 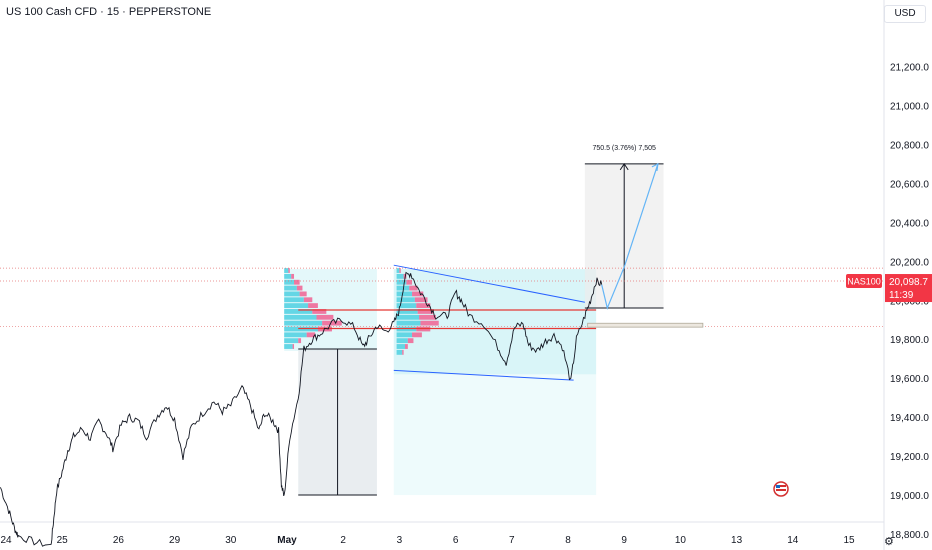 I want to click on x-tick-label: 25, so click(x=63, y=540).